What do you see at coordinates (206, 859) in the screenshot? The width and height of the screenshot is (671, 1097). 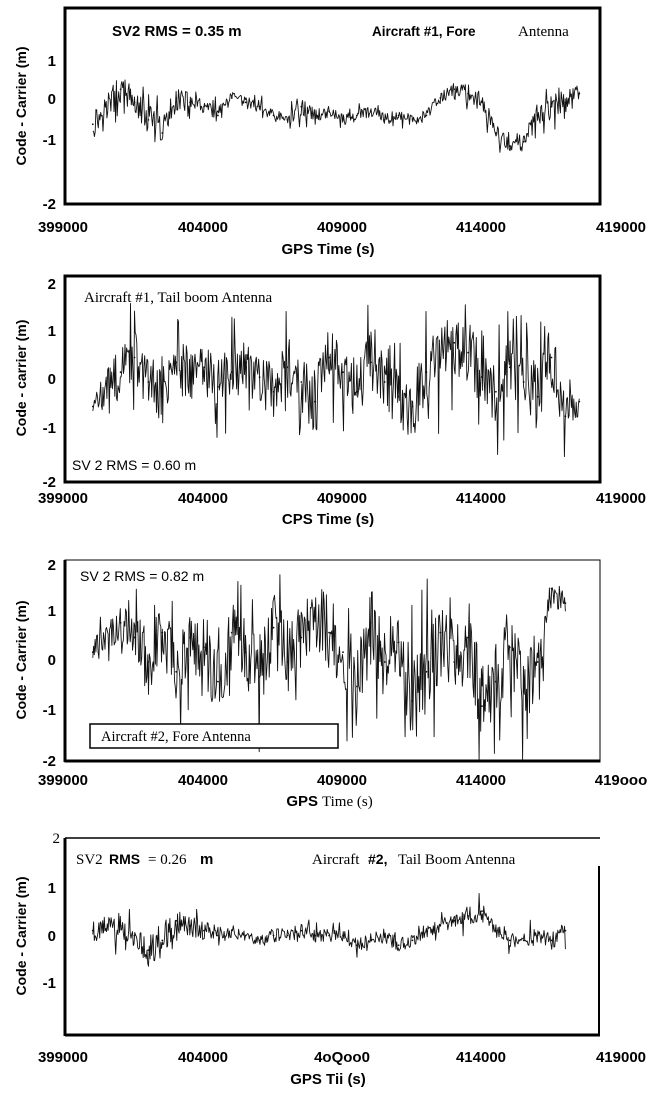 I see `rms-note-d: m` at bounding box center [206, 859].